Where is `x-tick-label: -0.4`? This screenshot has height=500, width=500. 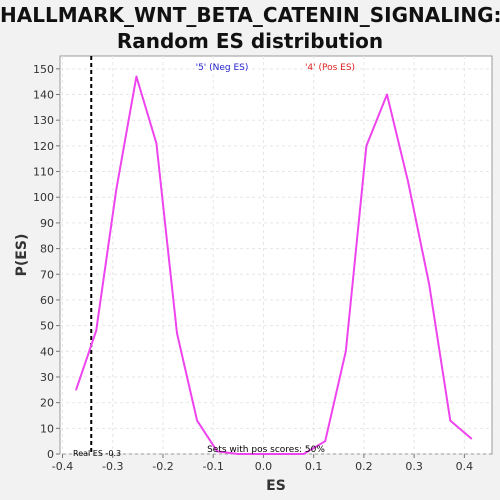 x-tick-label: -0.4 is located at coordinates (62, 466).